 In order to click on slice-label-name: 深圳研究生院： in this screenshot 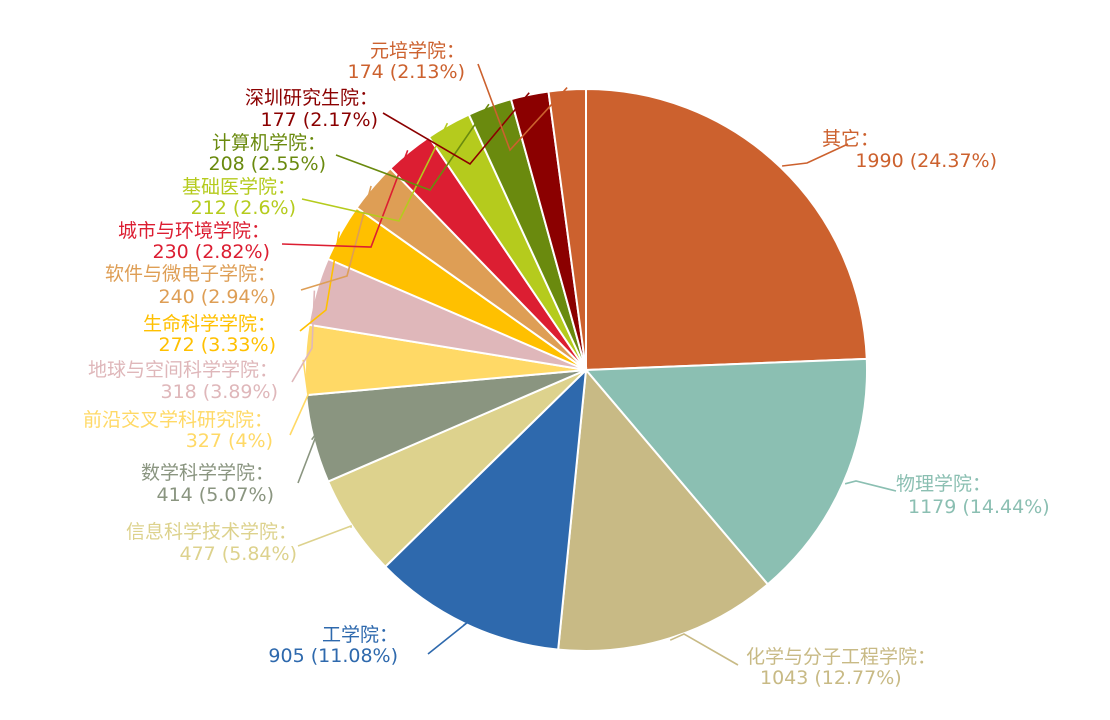, I will do `click(311, 98)`.